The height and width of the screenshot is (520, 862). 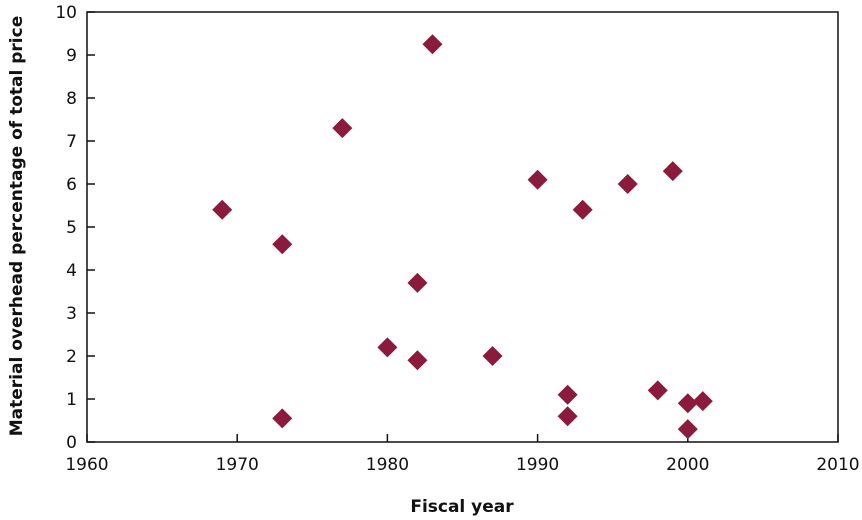 What do you see at coordinates (71, 185) in the screenshot?
I see `y-tick-label: 6` at bounding box center [71, 185].